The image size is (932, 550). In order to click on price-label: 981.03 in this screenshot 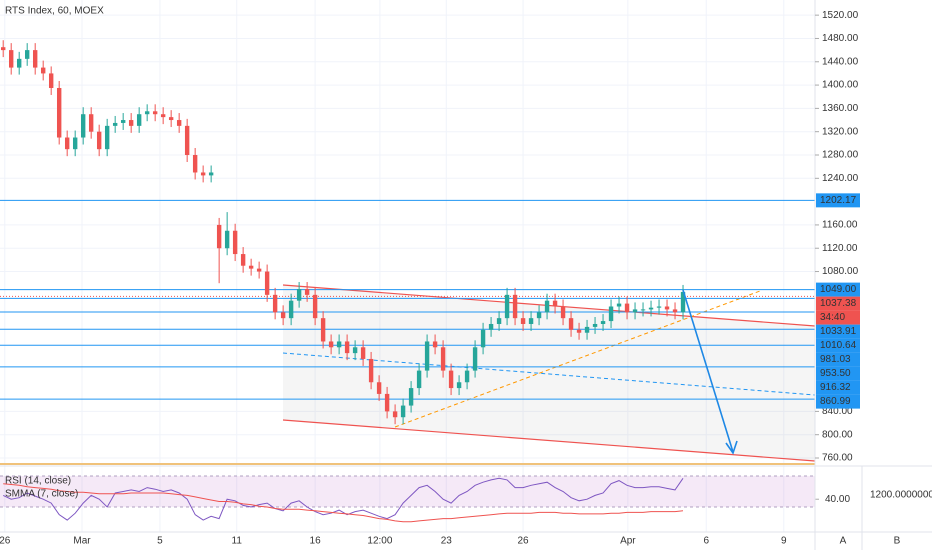, I will do `click(835, 359)`.